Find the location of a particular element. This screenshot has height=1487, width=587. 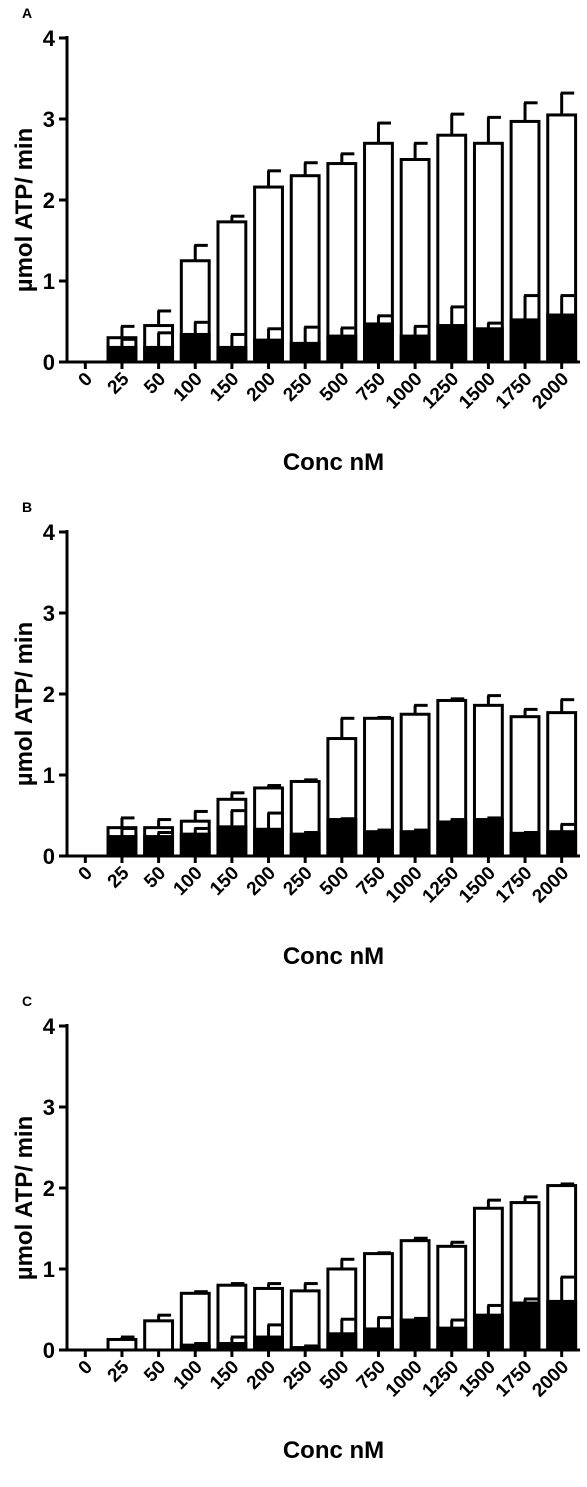

panel-letter: B is located at coordinates (27, 507).